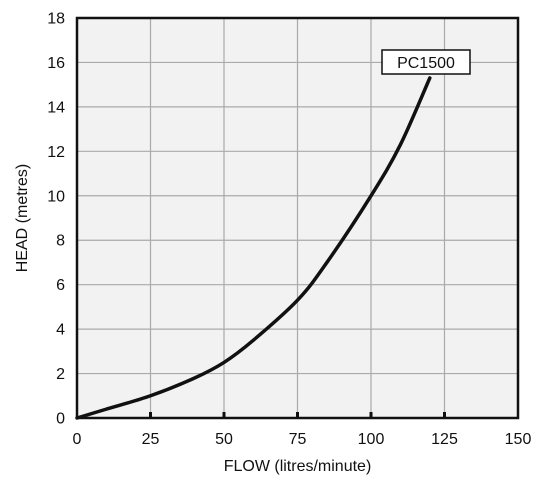  What do you see at coordinates (298, 466) in the screenshot?
I see `x-axis-title: FLOW (litres/minute)` at bounding box center [298, 466].